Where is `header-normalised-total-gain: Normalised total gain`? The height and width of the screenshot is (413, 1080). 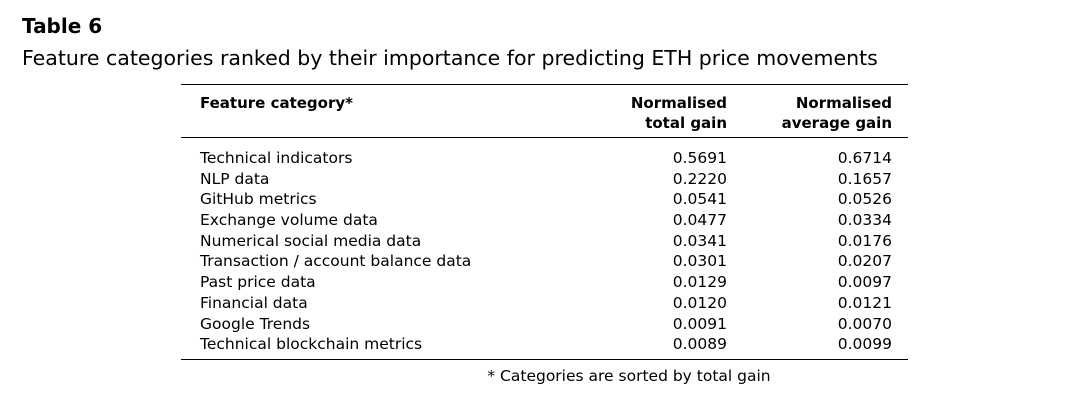 header-normalised-total-gain: Normalised total gain is located at coordinates (679, 113).